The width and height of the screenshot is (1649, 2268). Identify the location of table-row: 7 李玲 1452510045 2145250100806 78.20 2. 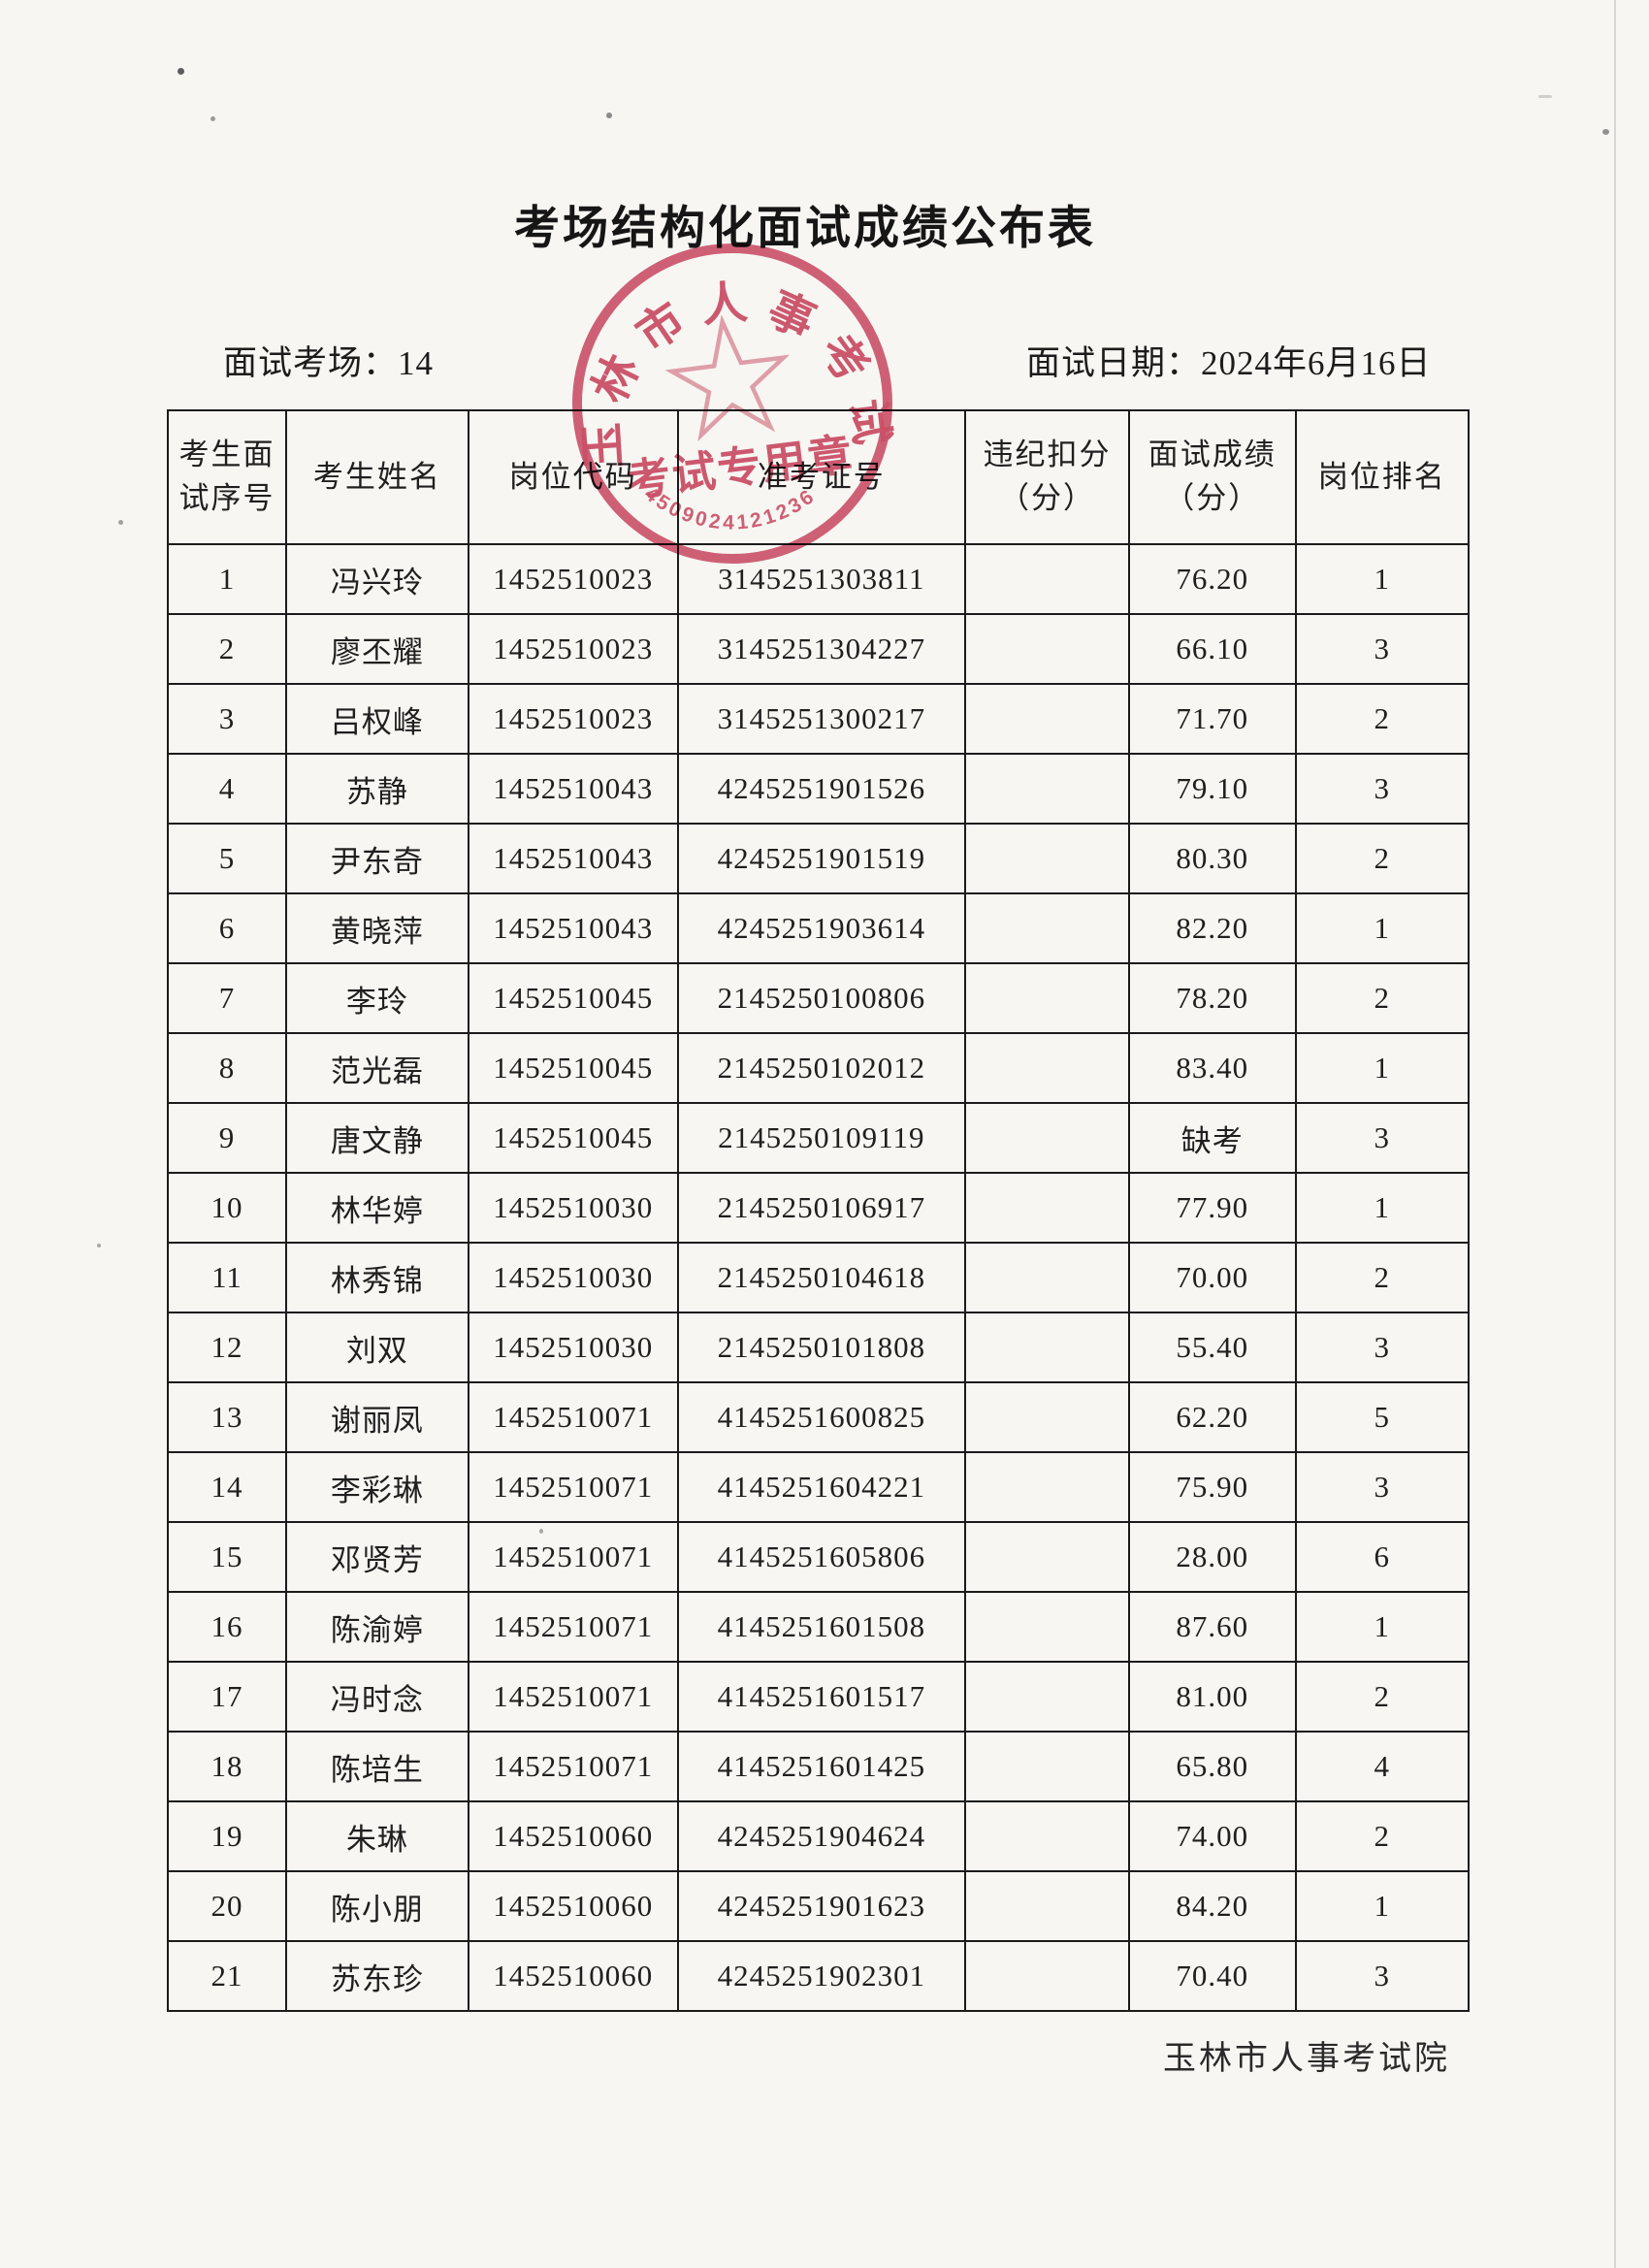
(818, 998).